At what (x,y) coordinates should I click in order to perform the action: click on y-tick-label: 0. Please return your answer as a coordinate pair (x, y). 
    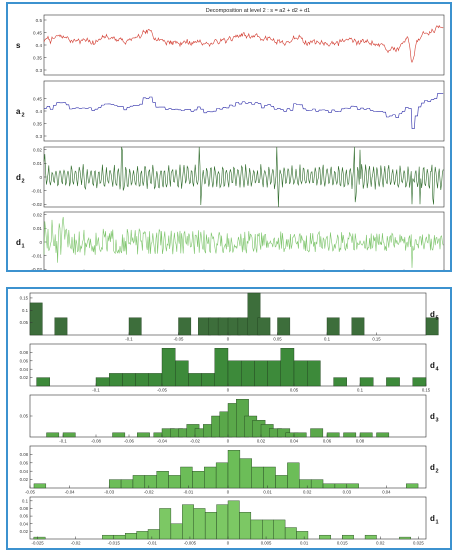
    Looking at the image, I should click on (40, 242).